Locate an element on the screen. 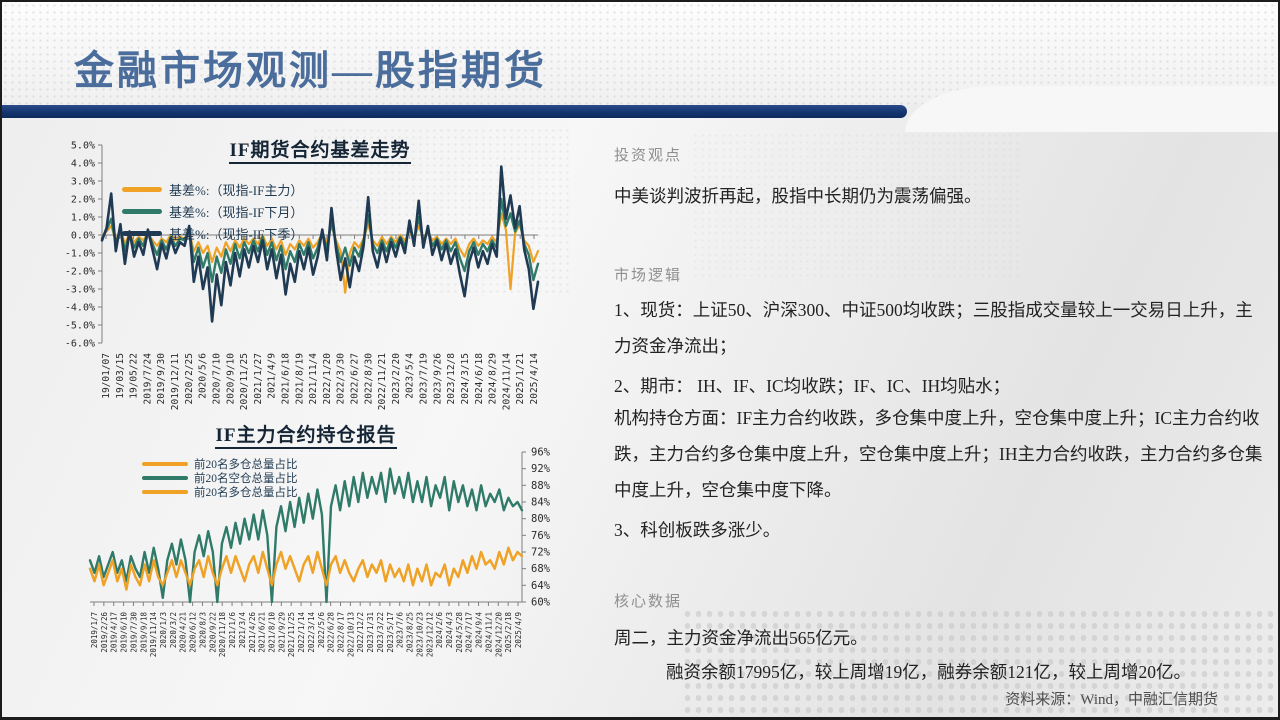 Image resolution: width=1280 pixels, height=720 pixels. svg-text: 2024/7/17 is located at coordinates (469, 632).